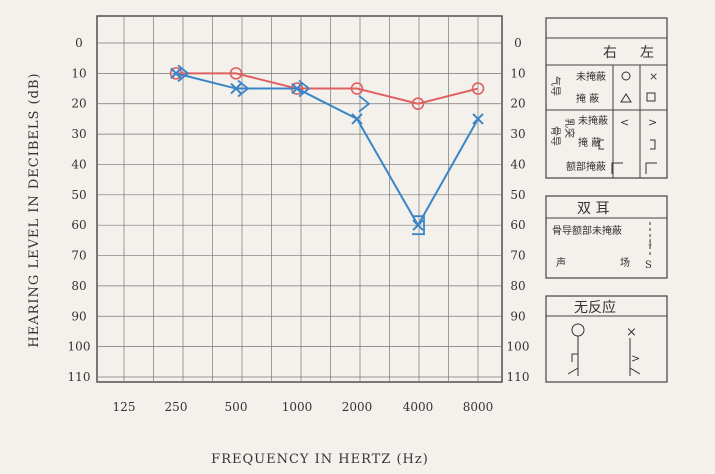  What do you see at coordinates (653, 76) in the screenshot?
I see `cross-symbol-icon: ×` at bounding box center [653, 76].